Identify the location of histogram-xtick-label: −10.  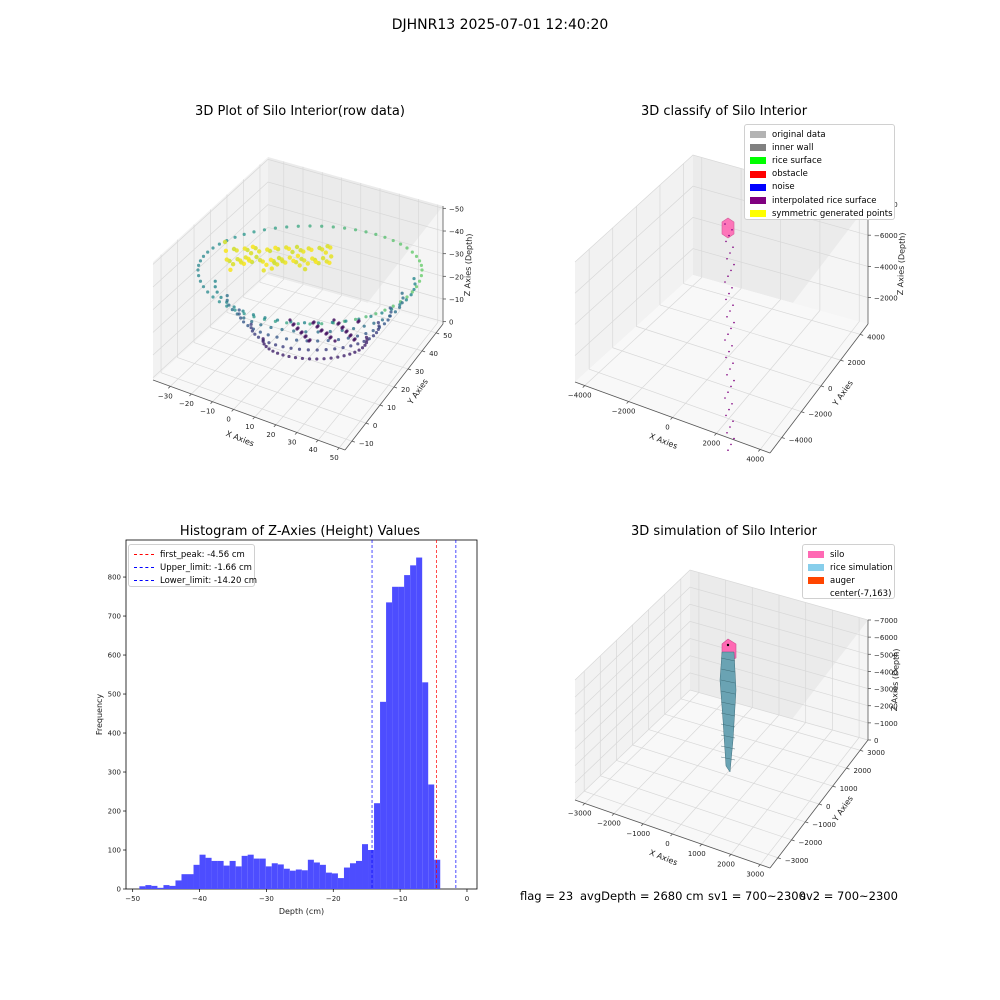
(400, 899).